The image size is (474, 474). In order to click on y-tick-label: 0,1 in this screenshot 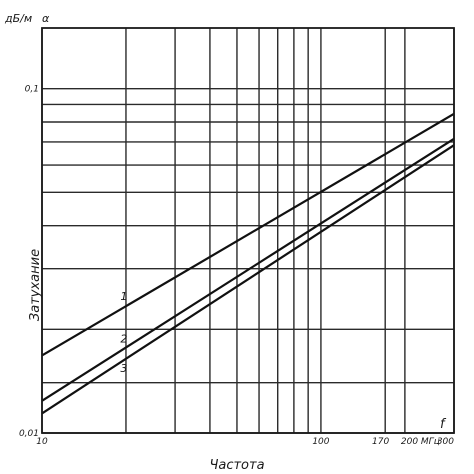, I will do `click(32, 90)`.